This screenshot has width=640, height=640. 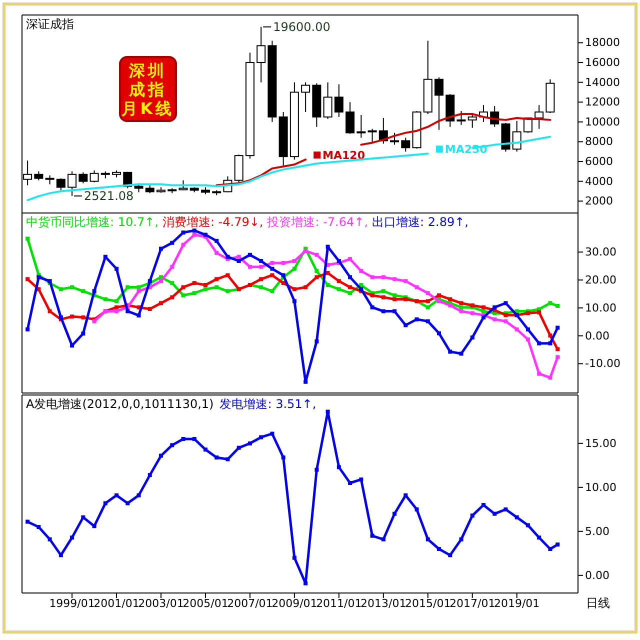 I want to click on x-tick-label: 2017/01, so click(x=473, y=603).